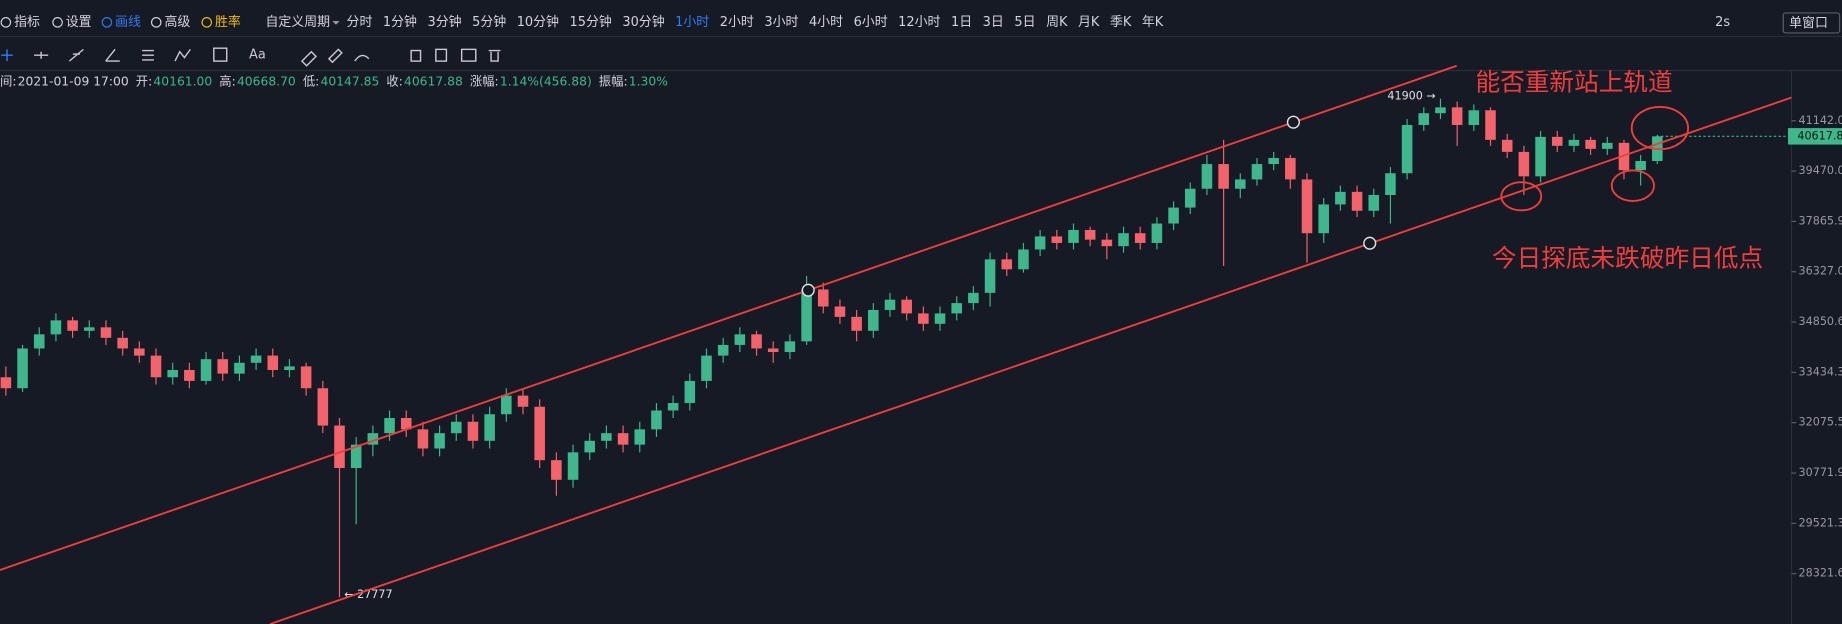 The height and width of the screenshot is (624, 1842). I want to click on period-option: 5分钟, so click(489, 22).